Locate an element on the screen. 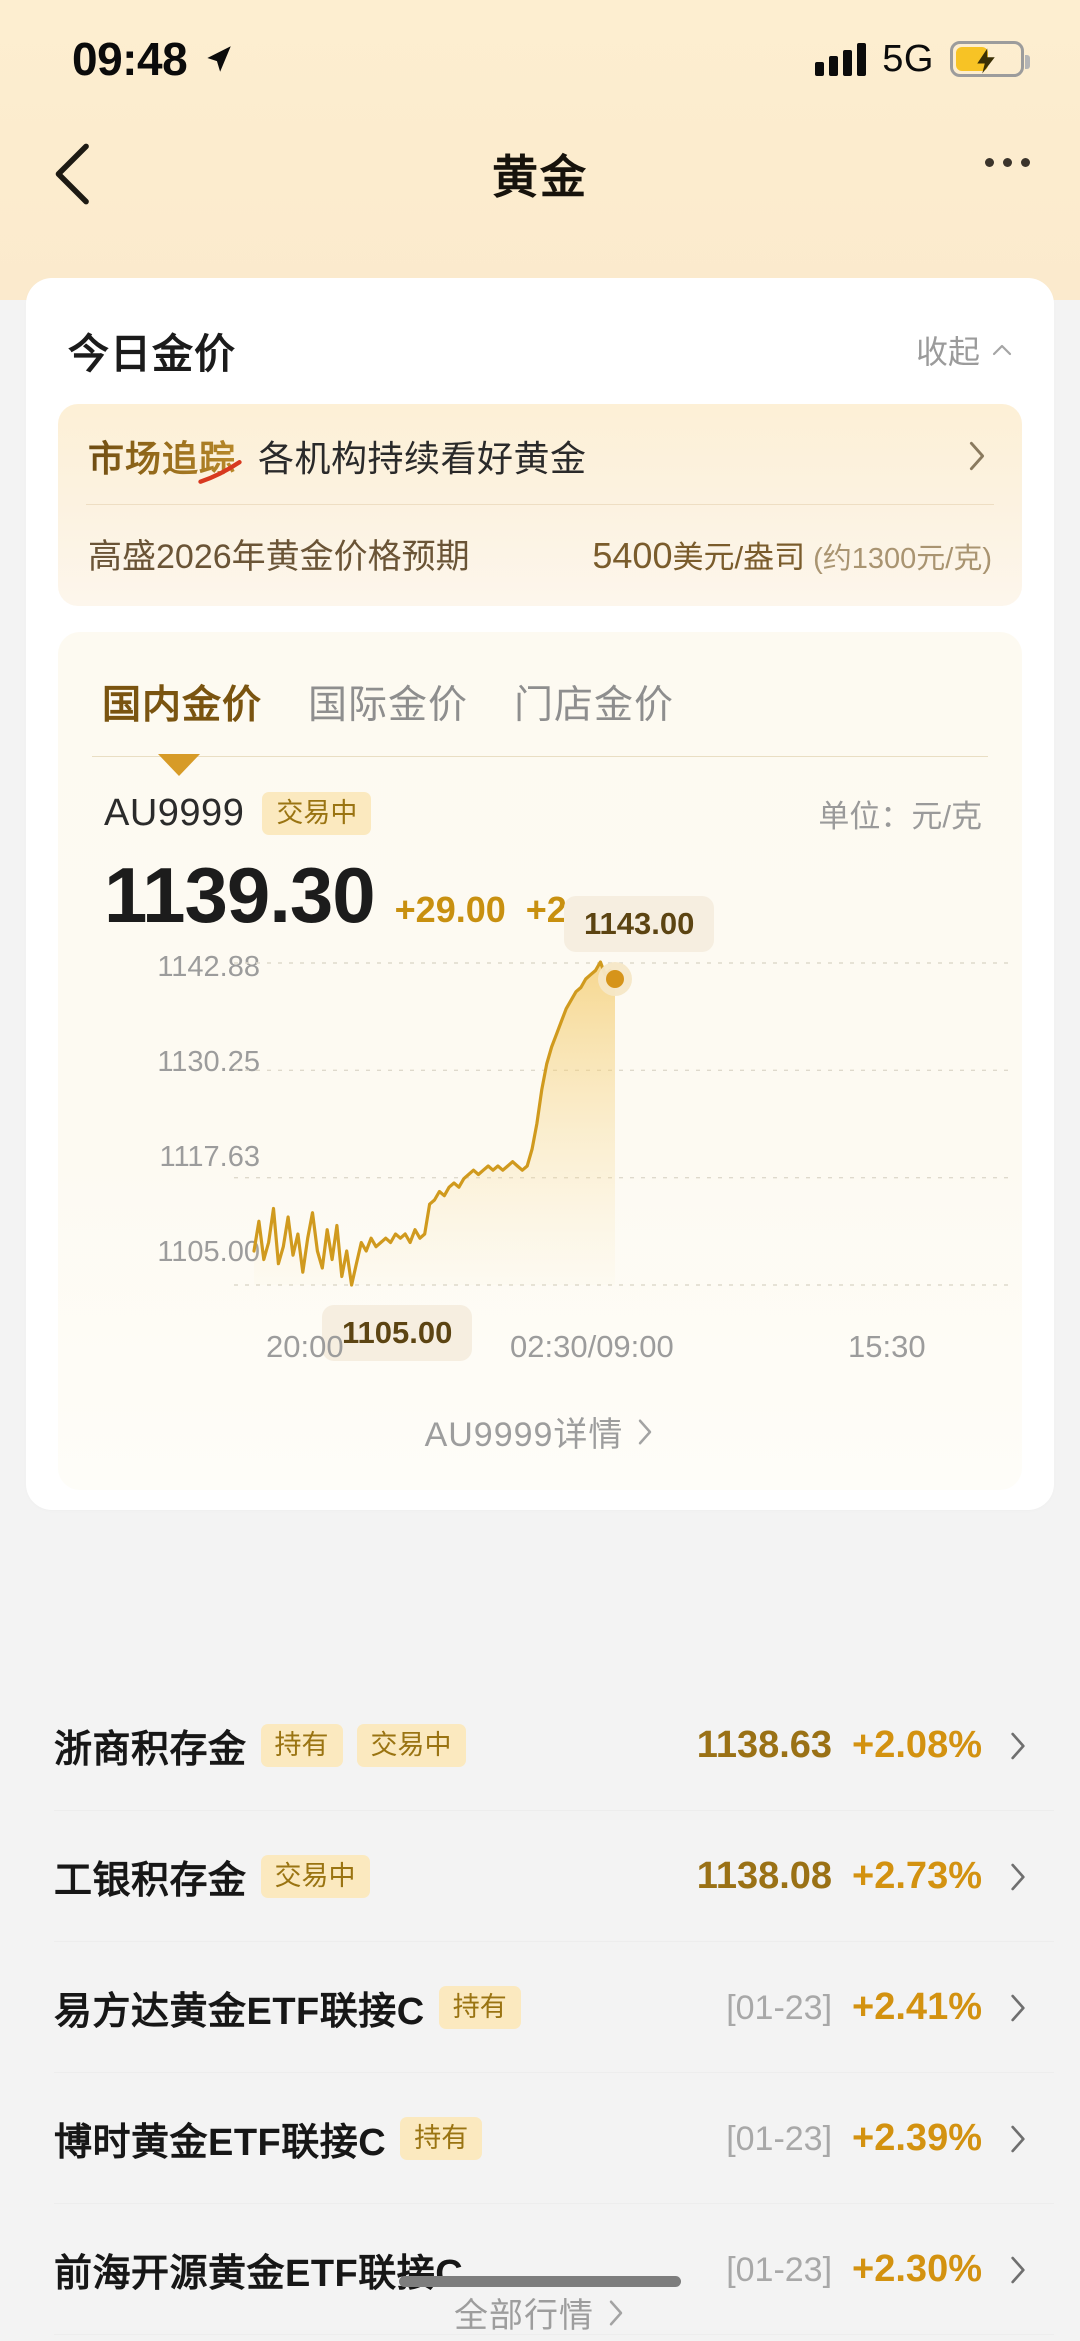 Image resolution: width=1080 pixels, height=2341 pixels. status-bar-left: 09:48 is located at coordinates (153, 59).